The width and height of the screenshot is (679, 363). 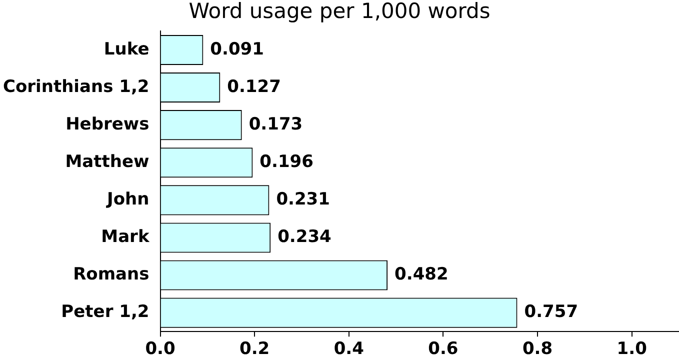 What do you see at coordinates (237, 49) in the screenshot?
I see `data-label: 0.091` at bounding box center [237, 49].